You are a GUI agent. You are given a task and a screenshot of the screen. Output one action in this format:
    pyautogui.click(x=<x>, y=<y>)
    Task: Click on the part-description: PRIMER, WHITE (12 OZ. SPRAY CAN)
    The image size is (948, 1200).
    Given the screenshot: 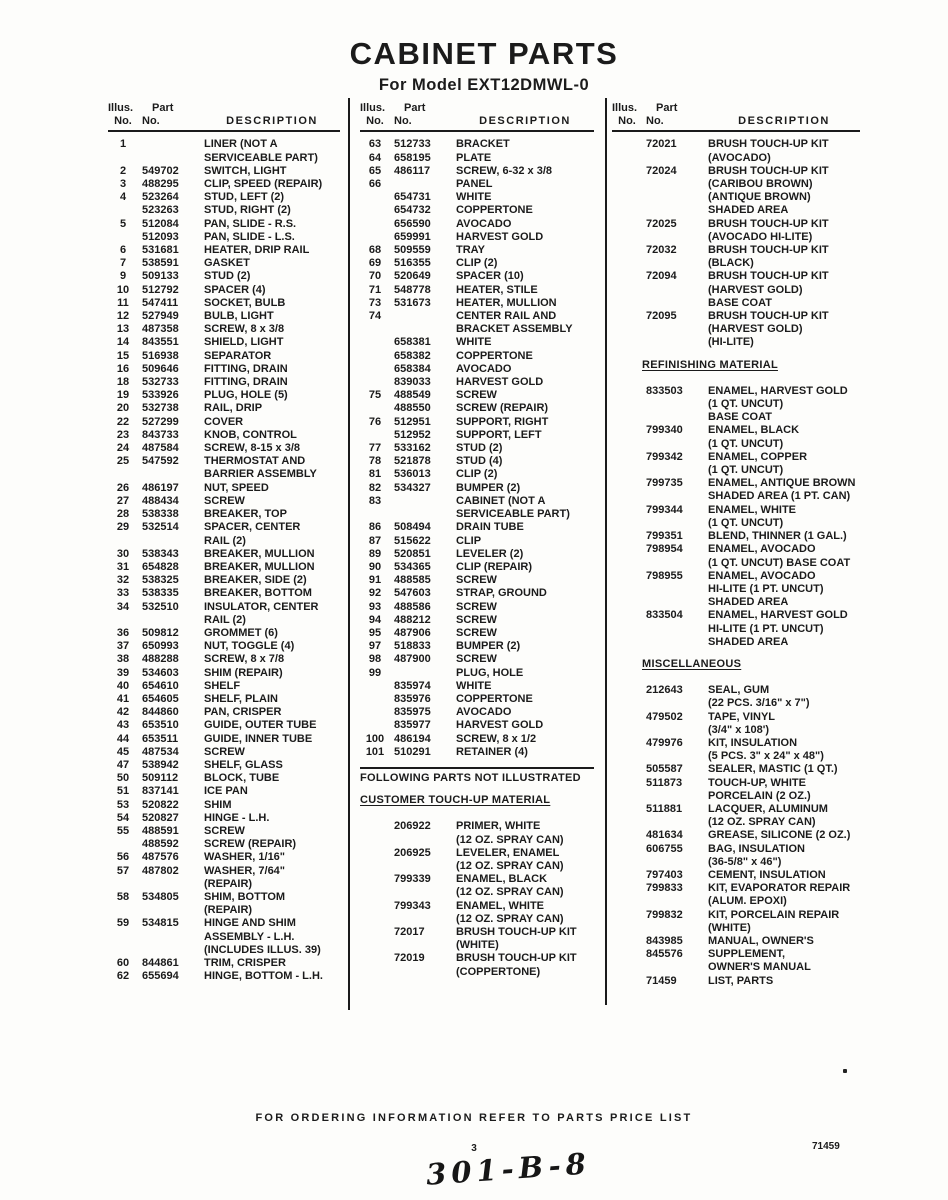 What is the action you would take?
    pyautogui.click(x=510, y=833)
    